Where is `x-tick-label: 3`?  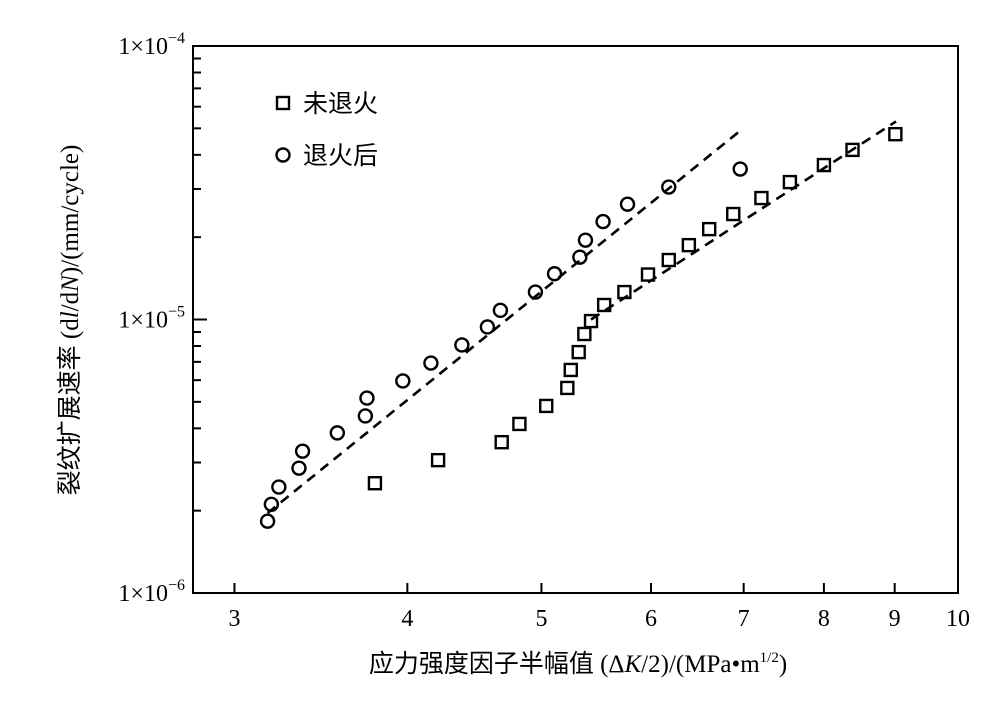
x-tick-label: 3 is located at coordinates (234, 619).